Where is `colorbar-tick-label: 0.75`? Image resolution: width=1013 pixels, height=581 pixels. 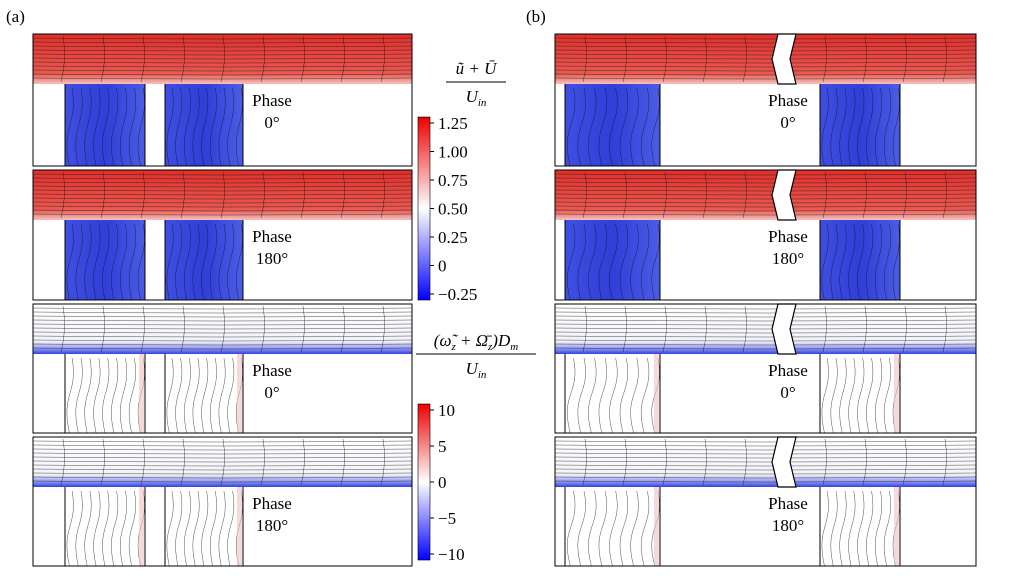 colorbar-tick-label: 0.75 is located at coordinates (453, 180).